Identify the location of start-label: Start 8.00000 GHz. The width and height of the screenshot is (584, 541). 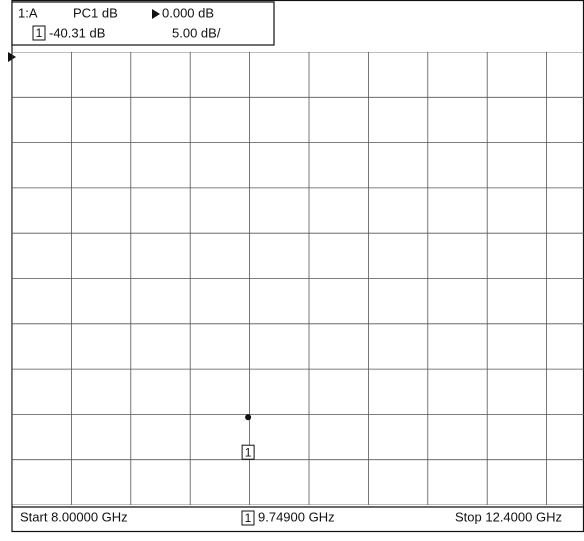
(74, 516).